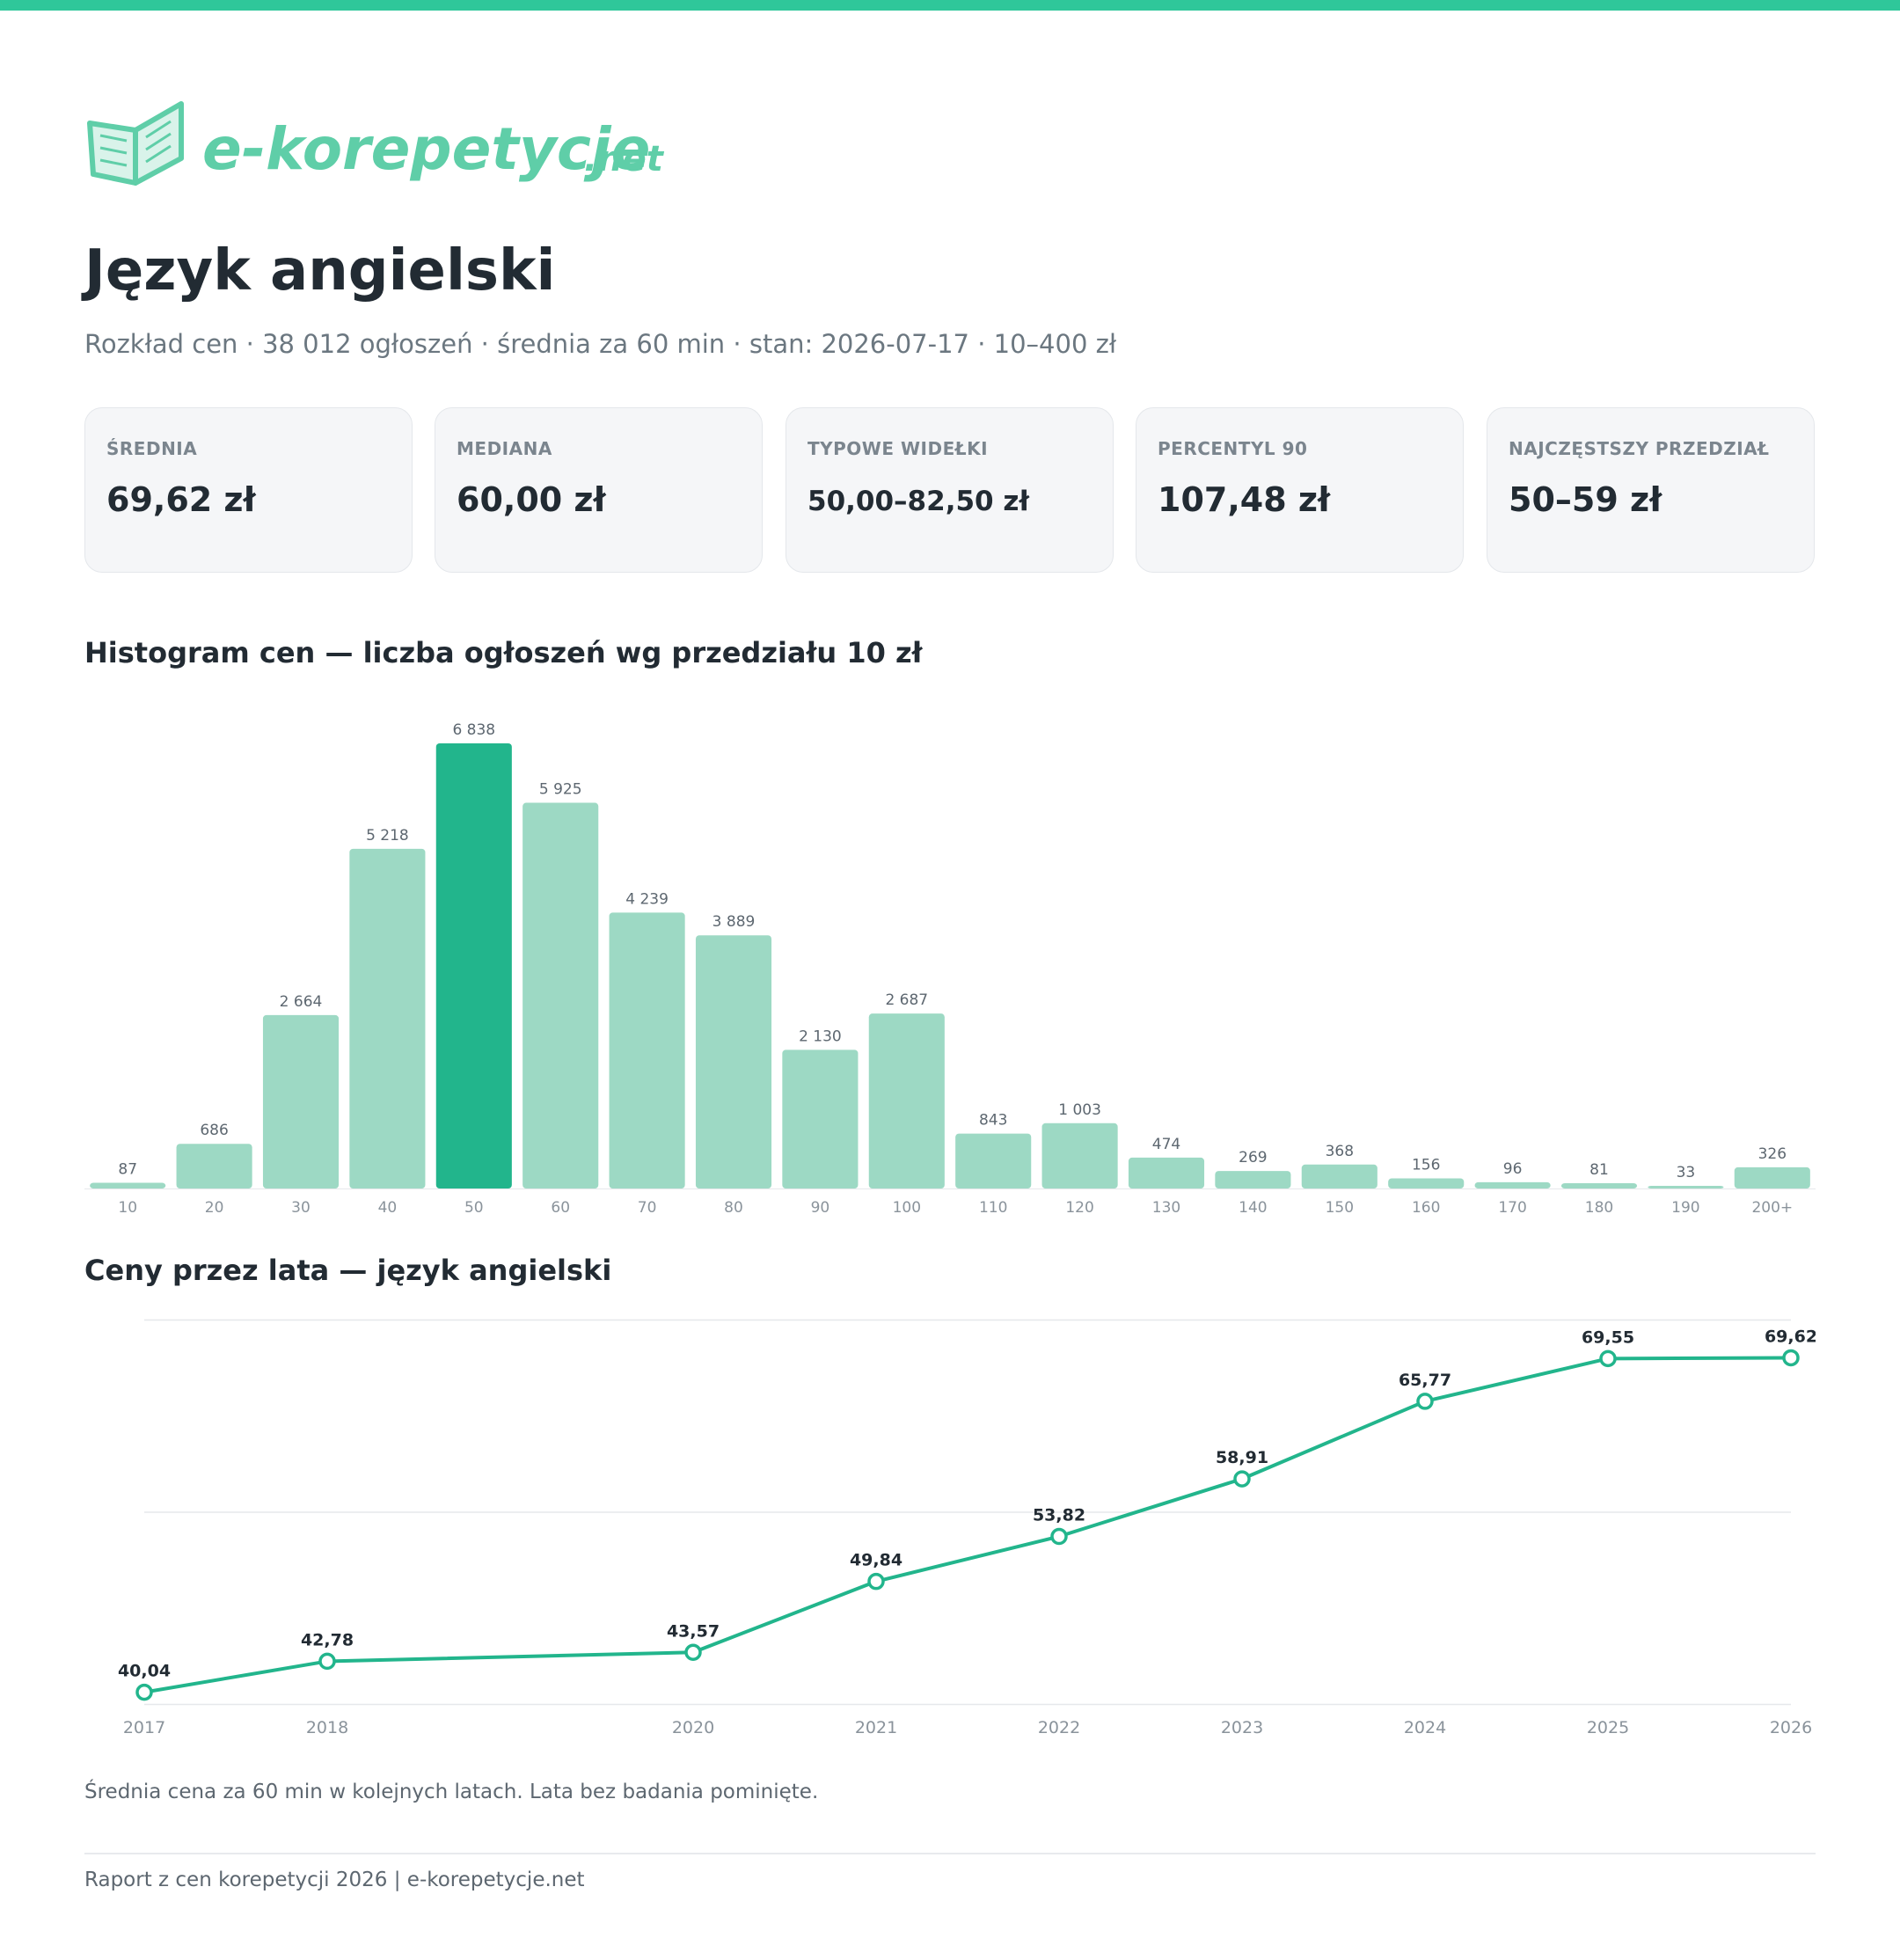 This screenshot has width=1900, height=1960. I want to click on logo-suffix: .net, so click(624, 159).